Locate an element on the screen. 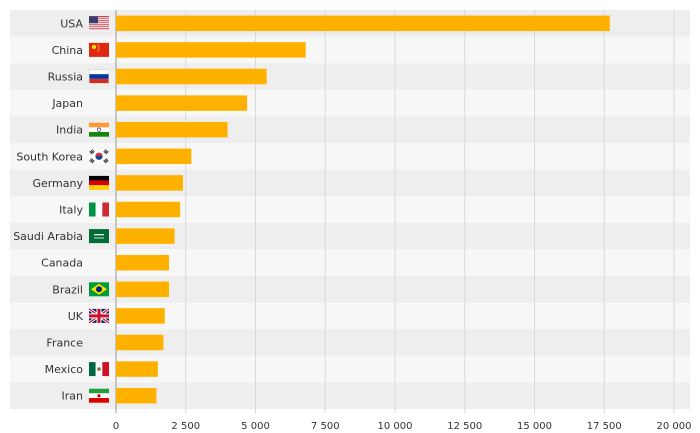  x-tick-label: 0 is located at coordinates (116, 426).